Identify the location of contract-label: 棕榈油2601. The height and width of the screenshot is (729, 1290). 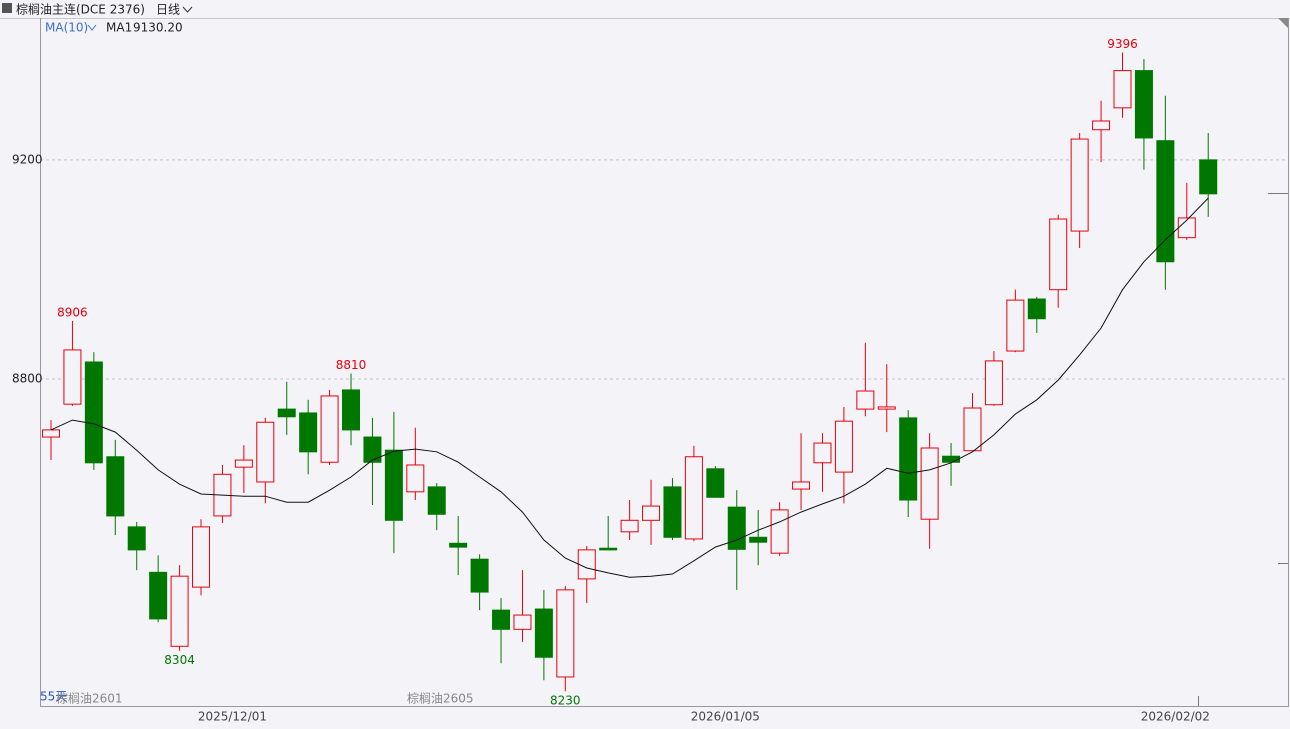
(89, 698).